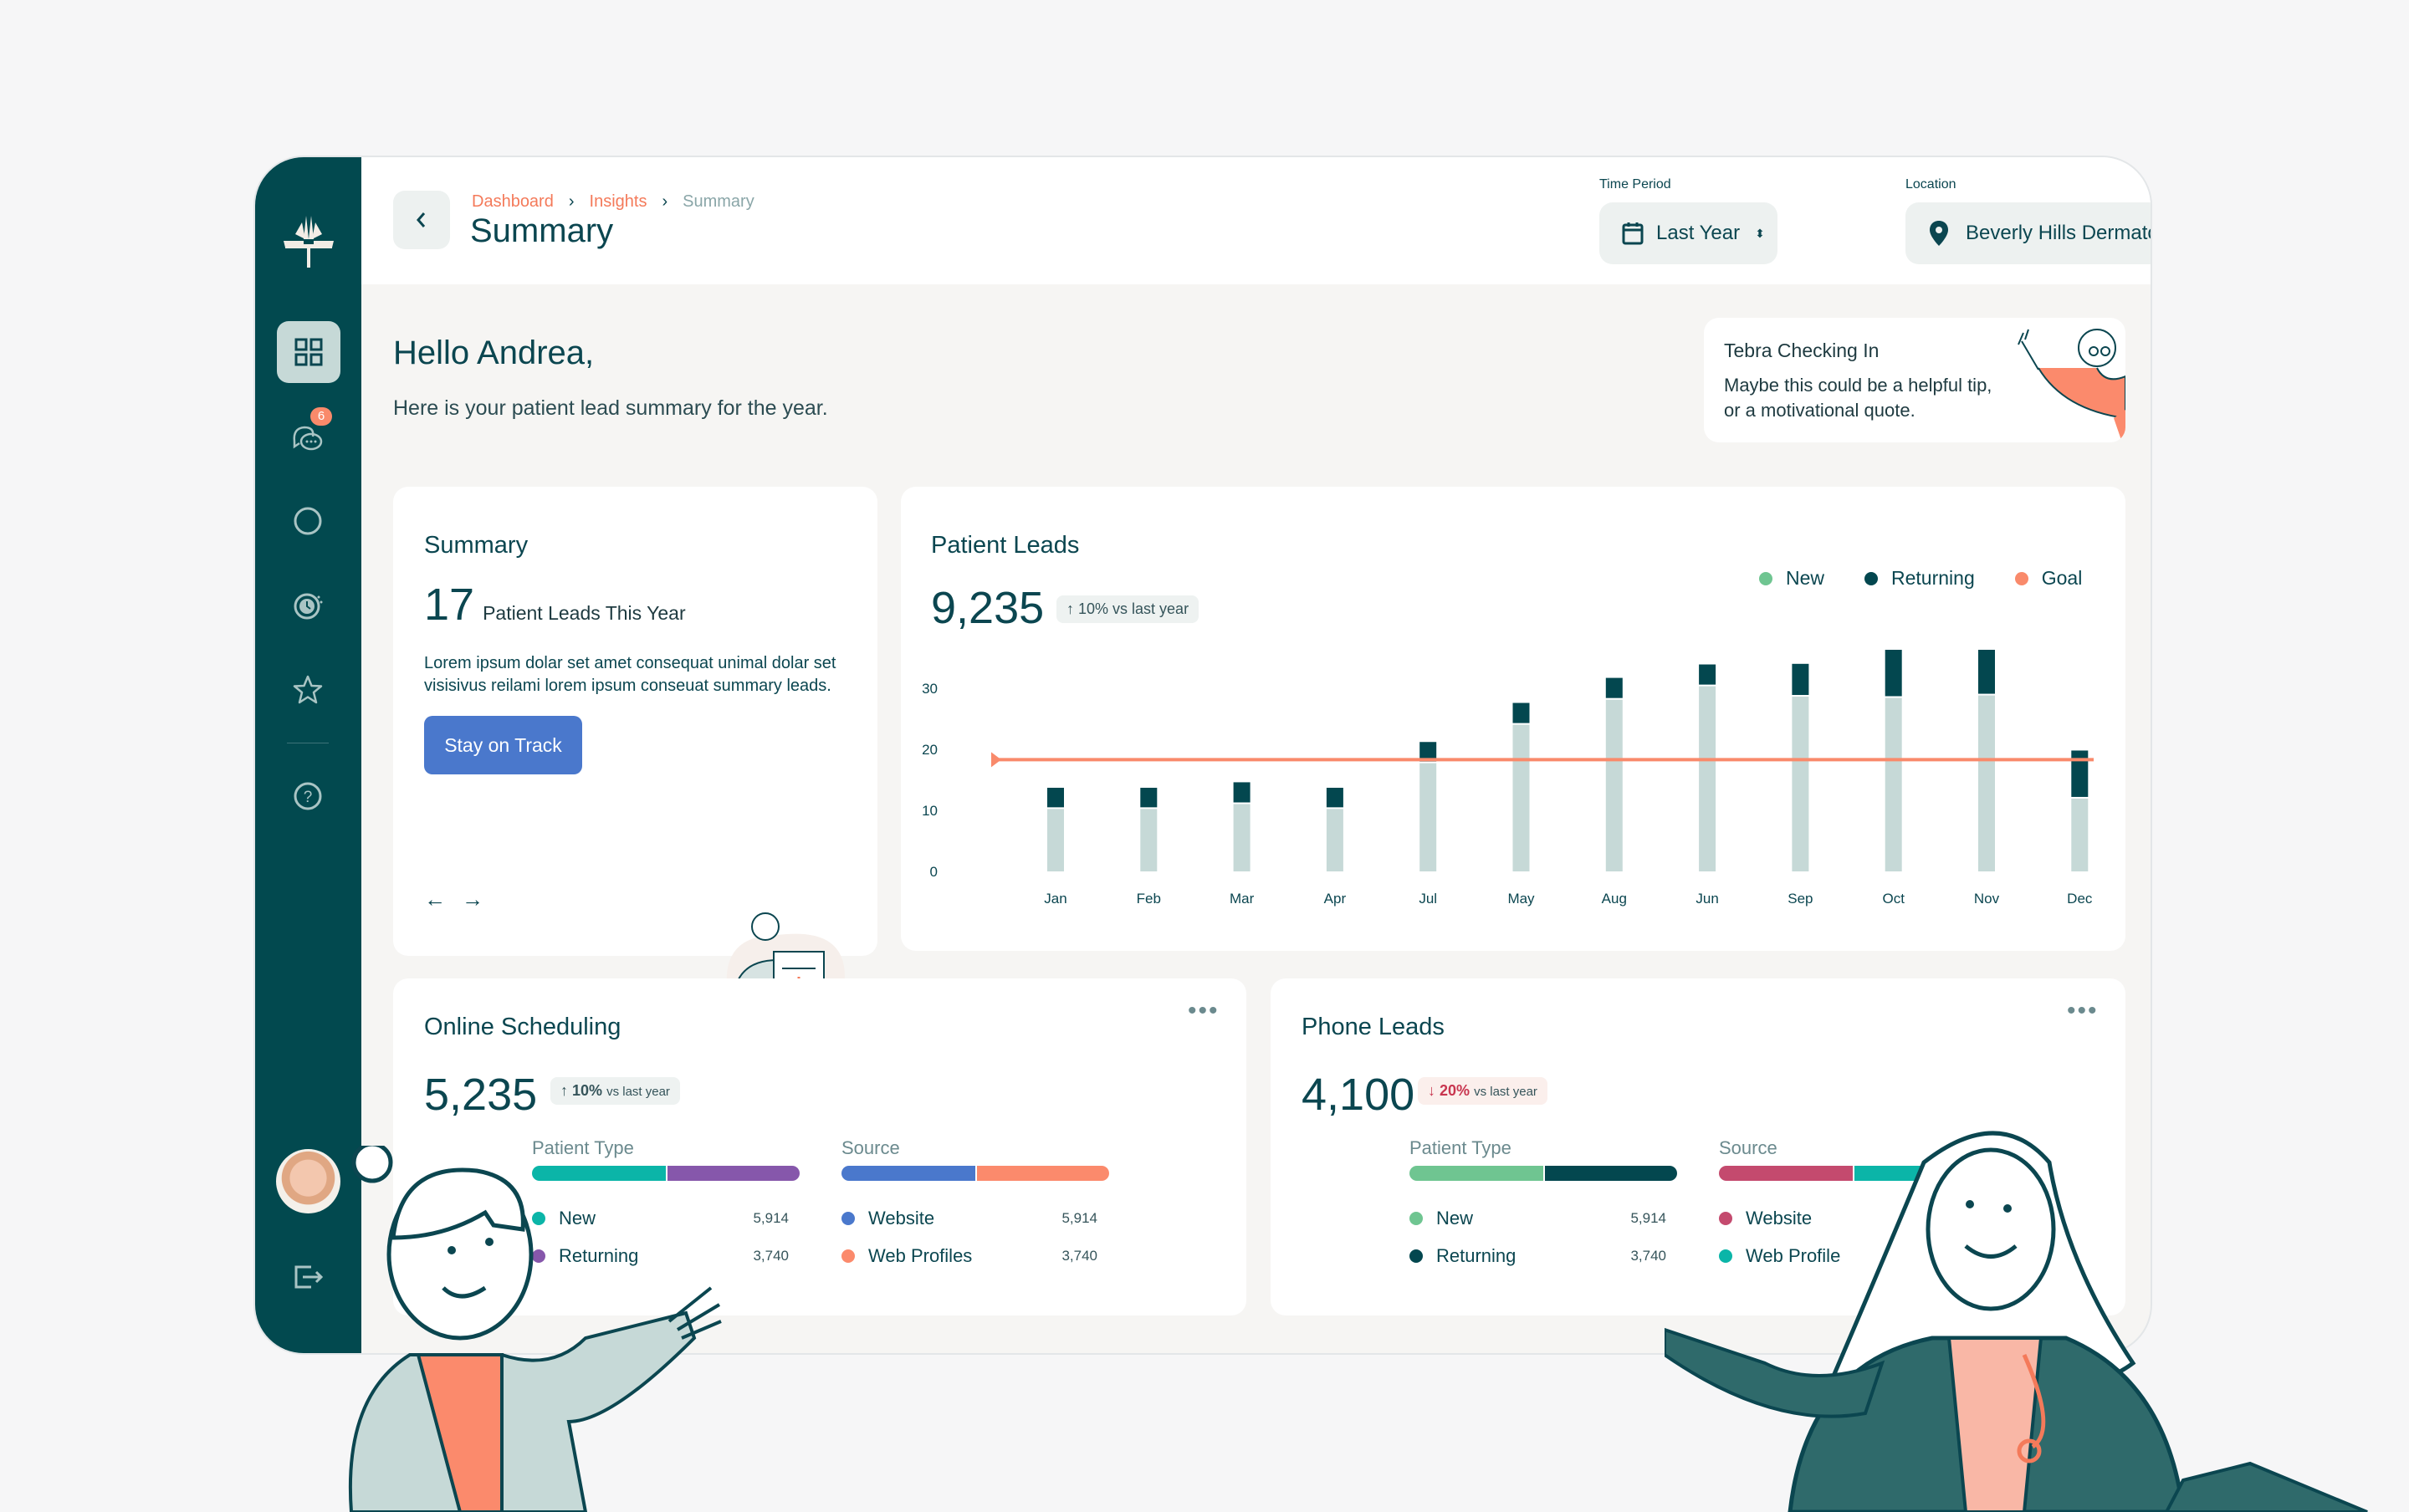 Image resolution: width=2409 pixels, height=1512 pixels. Describe the element at coordinates (542, 230) in the screenshot. I see `page-title: Summary` at that location.